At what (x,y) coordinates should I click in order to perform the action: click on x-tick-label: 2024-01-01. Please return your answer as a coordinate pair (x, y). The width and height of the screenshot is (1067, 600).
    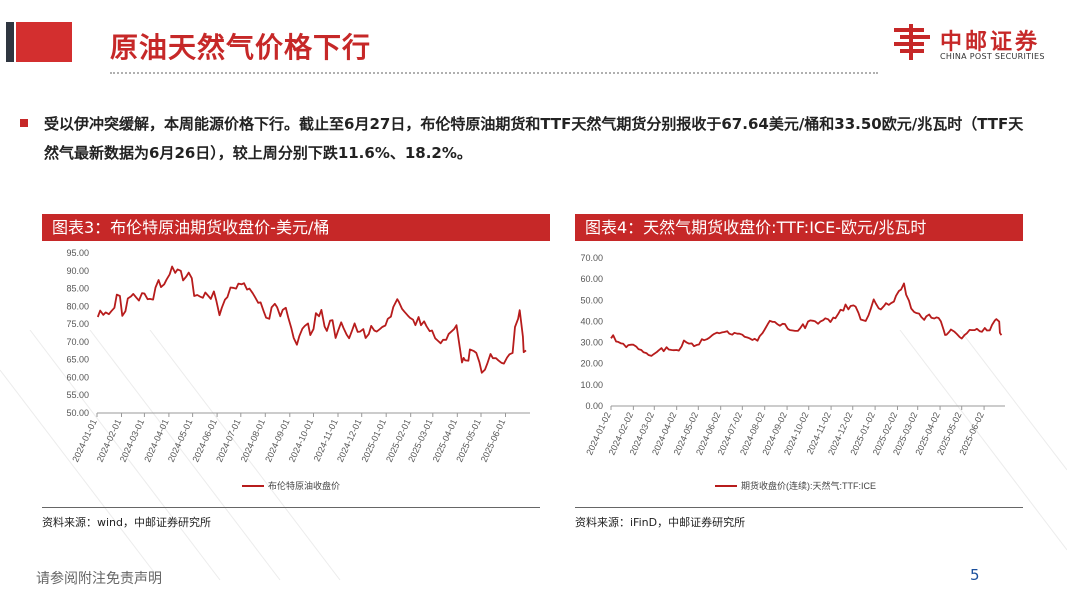
    Looking at the image, I should click on (84, 441).